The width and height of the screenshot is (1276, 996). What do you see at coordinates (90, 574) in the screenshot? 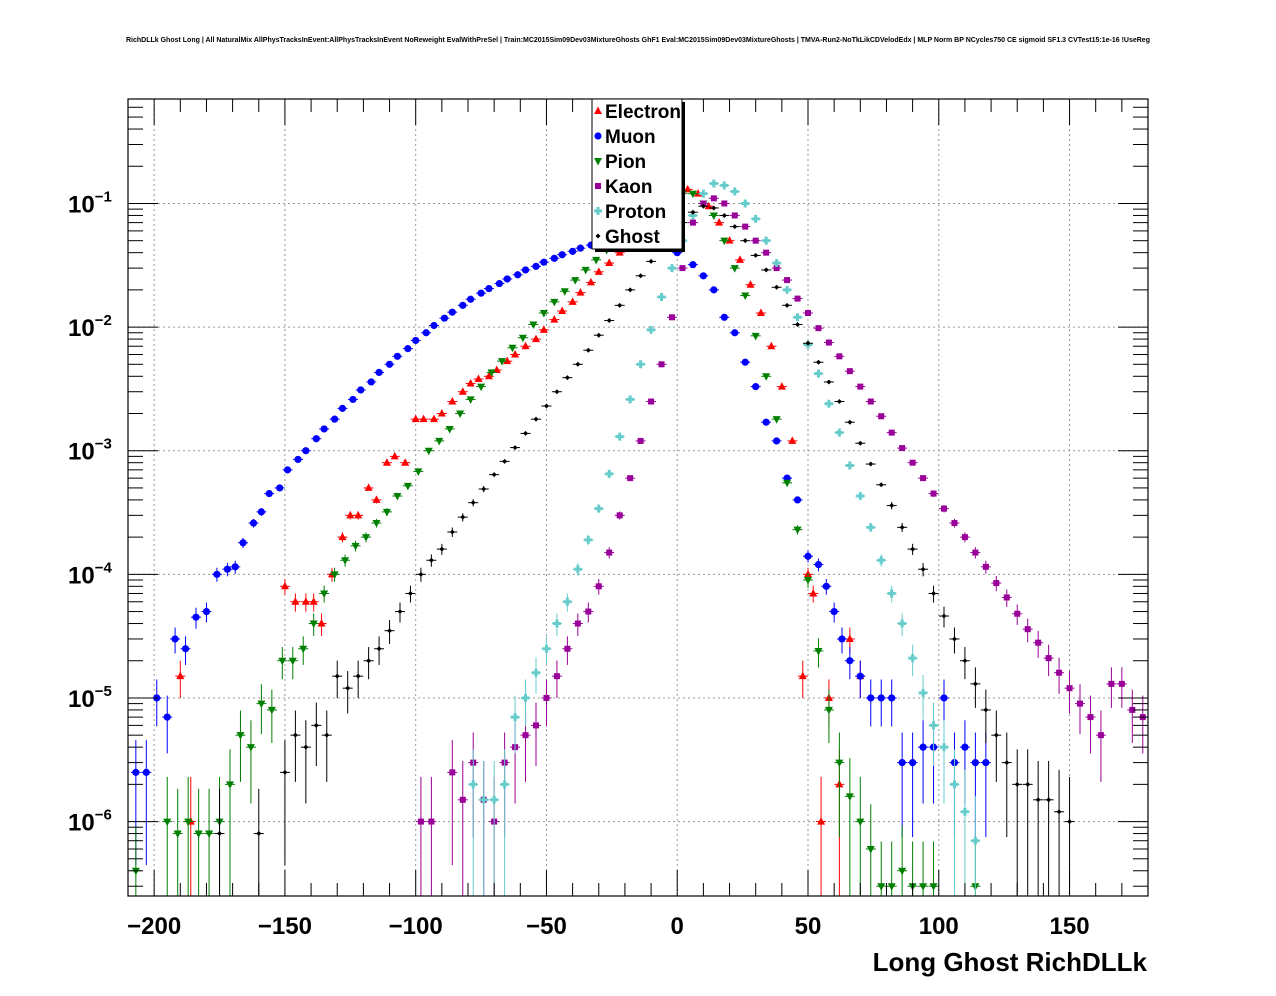
I see `y-tick-label: 10⁻⁴` at bounding box center [90, 574].